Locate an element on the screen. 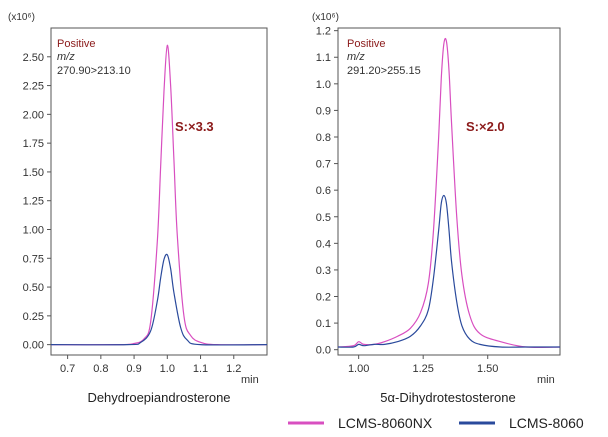 The image size is (608, 437). x-axis: 1.00 1.25 1.50 is located at coordinates (423, 365).